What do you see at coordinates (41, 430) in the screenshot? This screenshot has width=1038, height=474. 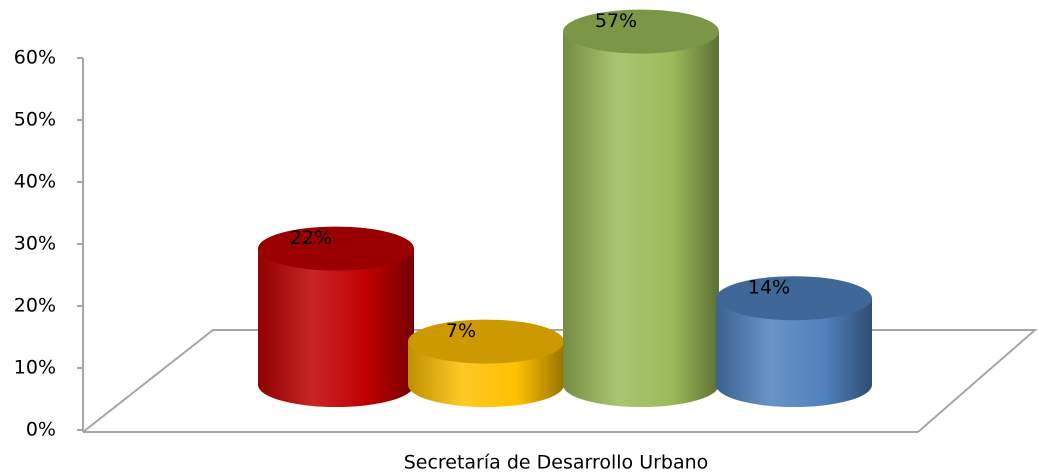 I see `y-tick-label: 0%` at bounding box center [41, 430].